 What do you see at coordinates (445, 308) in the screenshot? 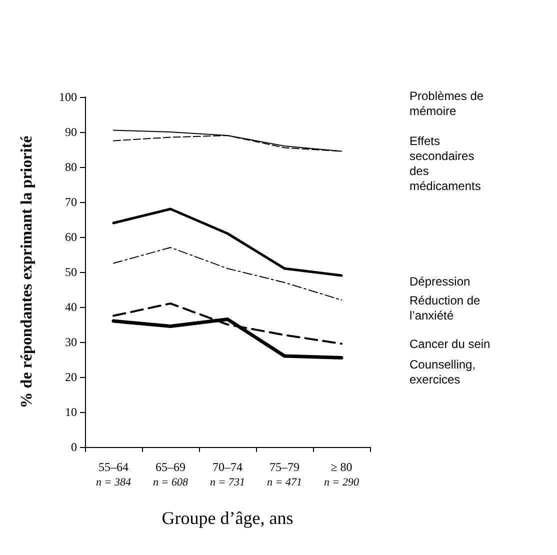
I see `text: Réduction de l’anxiété` at bounding box center [445, 308].